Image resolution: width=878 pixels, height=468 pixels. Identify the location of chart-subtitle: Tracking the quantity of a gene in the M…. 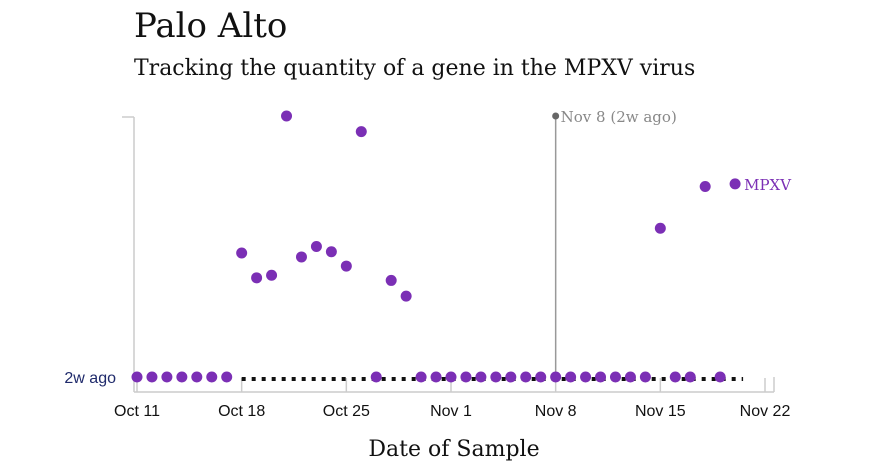
(415, 68).